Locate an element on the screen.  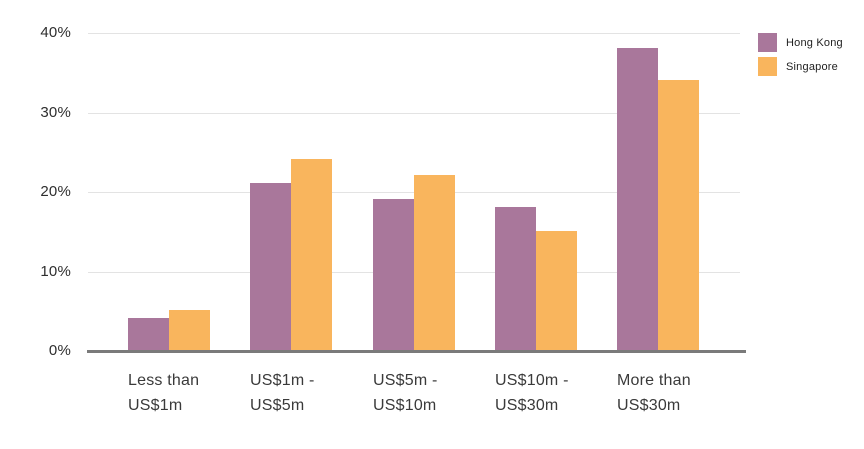
category-label-3: US$10m - US$30m is located at coordinates (532, 393).